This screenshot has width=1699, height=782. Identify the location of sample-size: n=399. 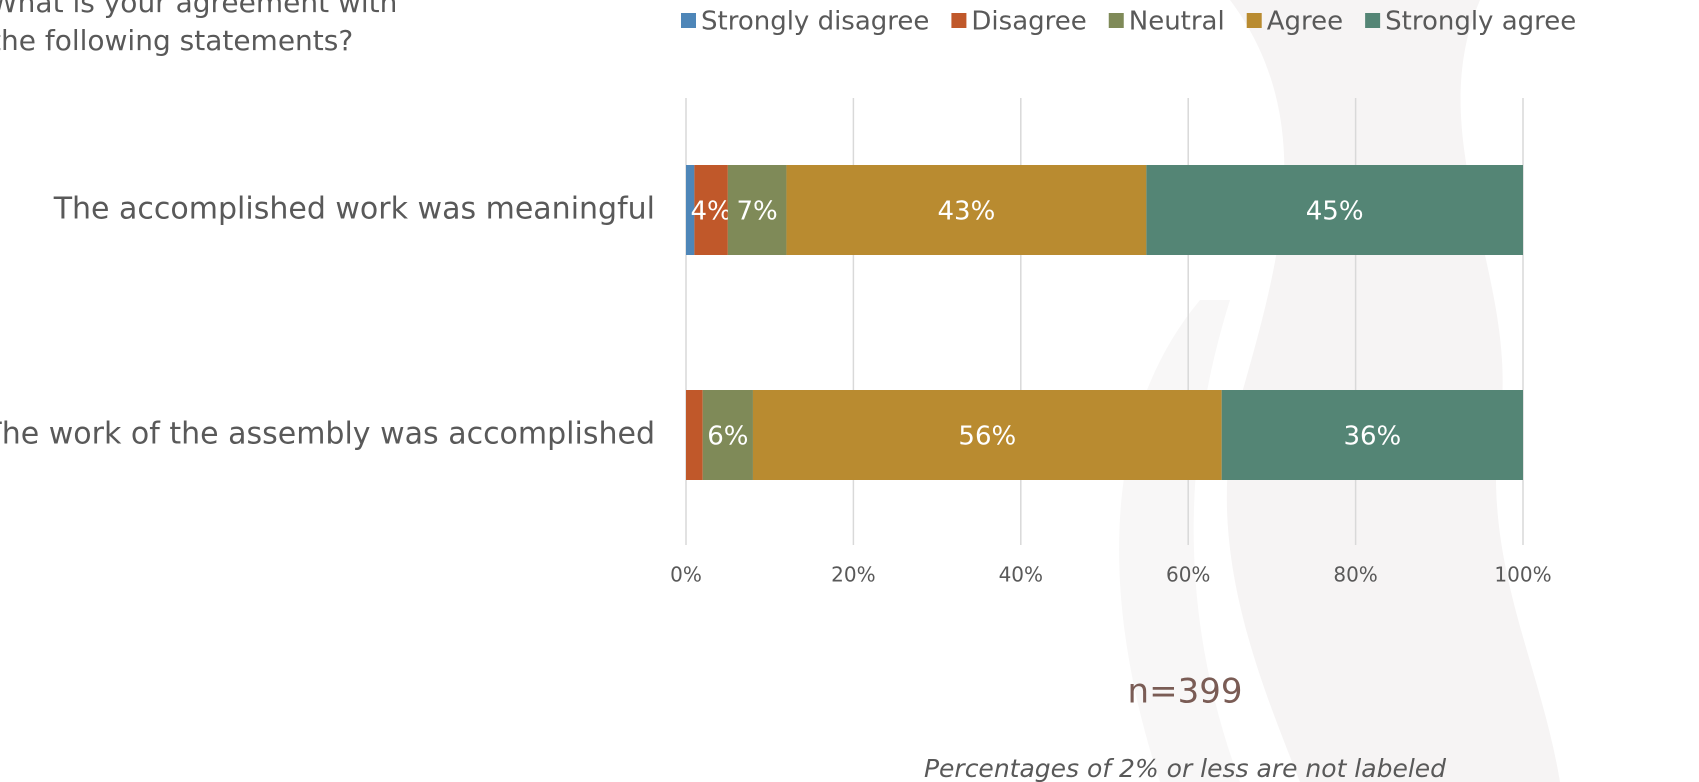
(1185, 692).